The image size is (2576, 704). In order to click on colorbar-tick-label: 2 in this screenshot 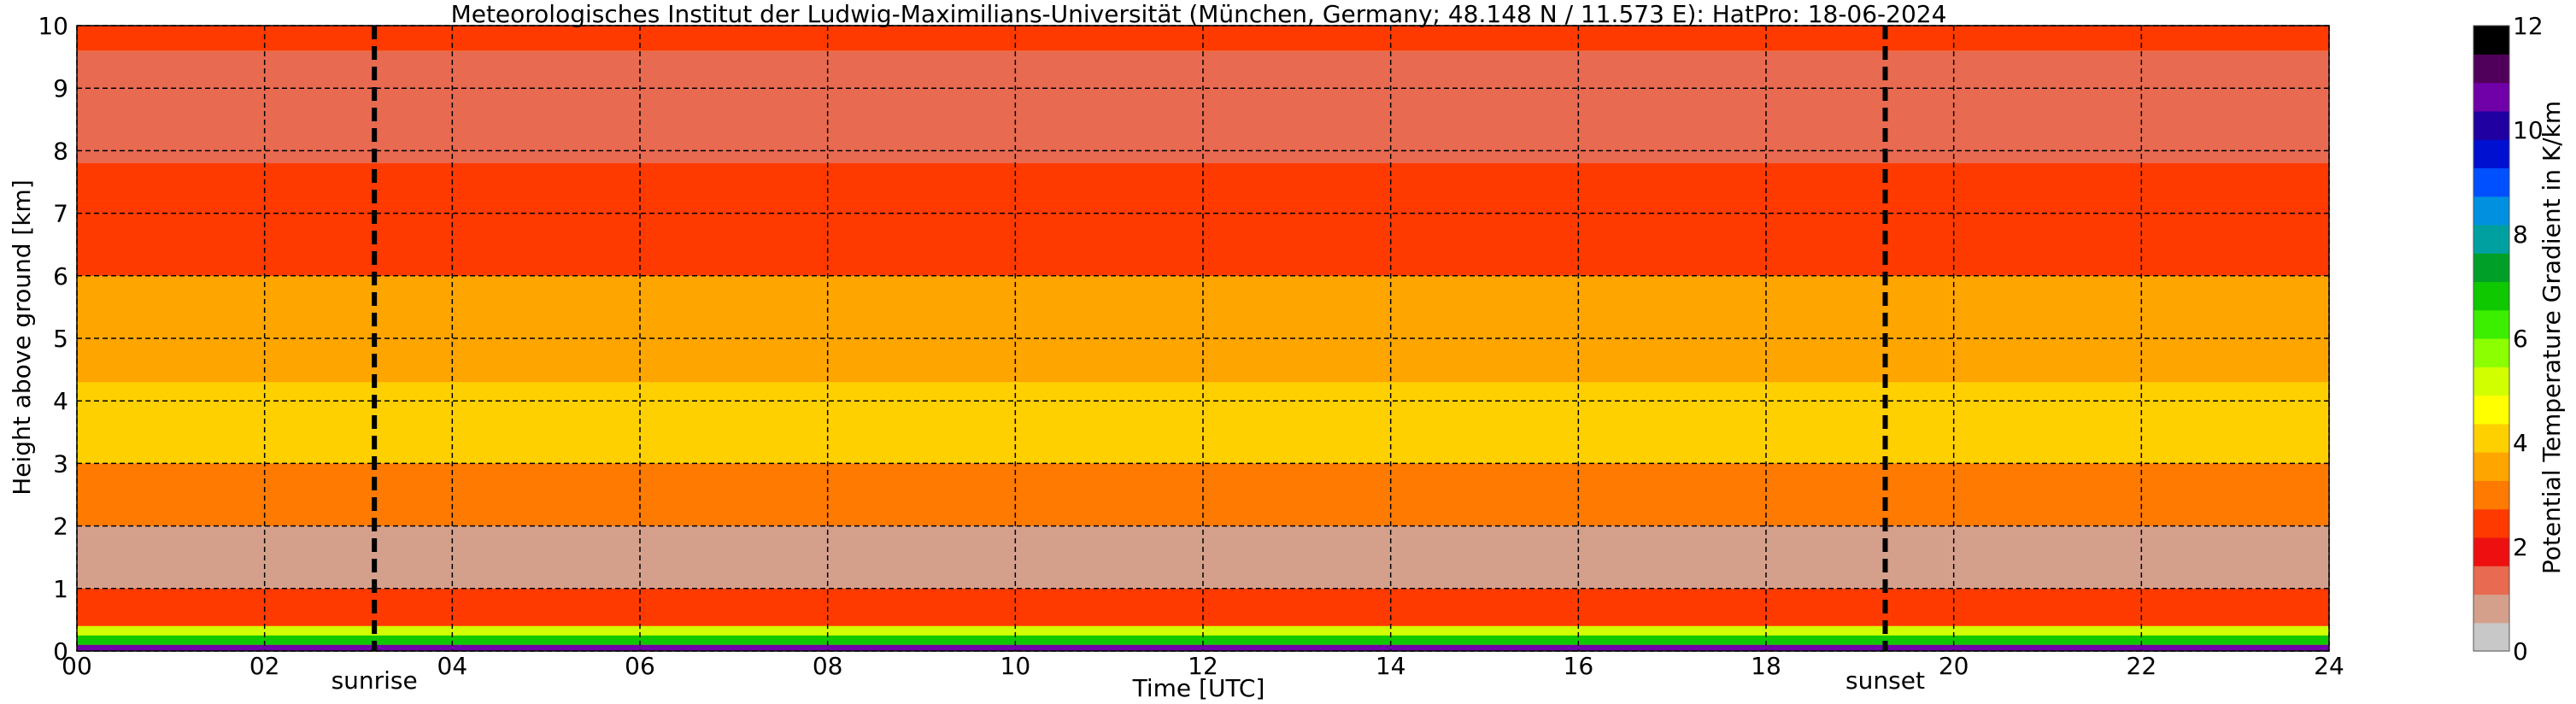, I will do `click(2520, 547)`.